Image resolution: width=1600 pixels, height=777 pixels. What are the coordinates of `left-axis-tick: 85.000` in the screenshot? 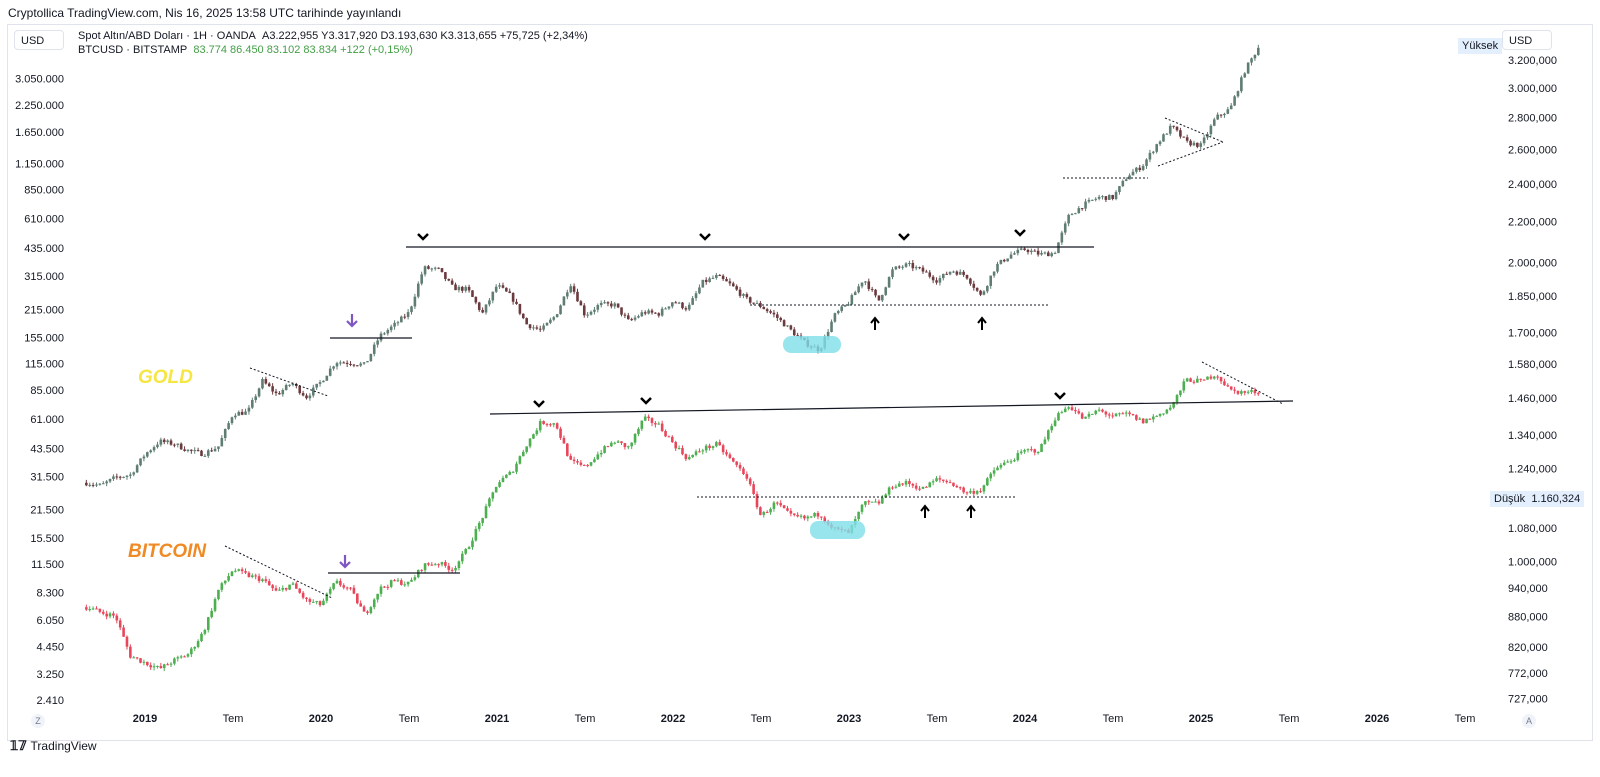 It's located at (47, 391).